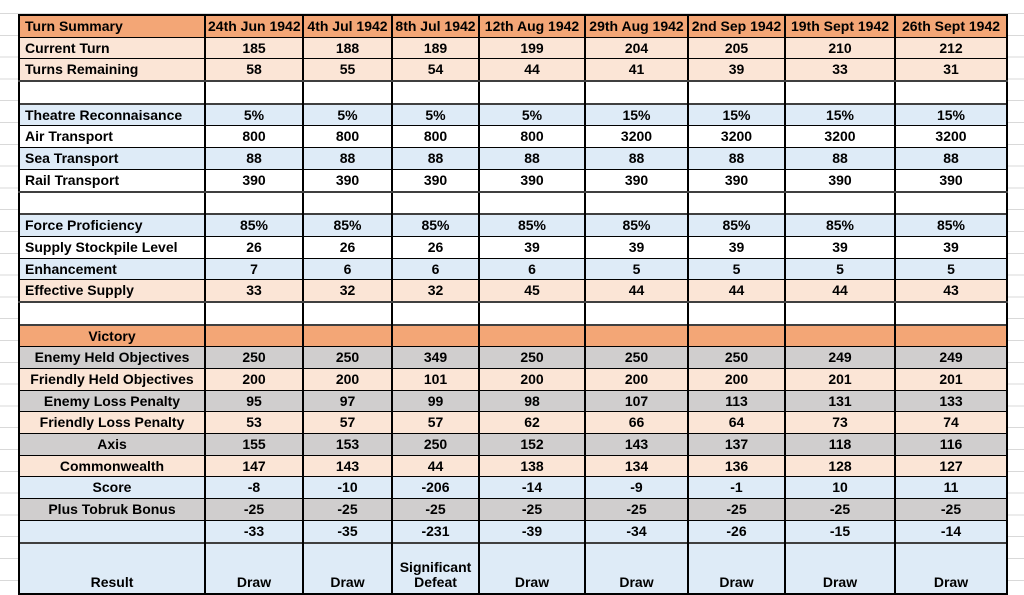  I want to click on value-cell: -9, so click(636, 488).